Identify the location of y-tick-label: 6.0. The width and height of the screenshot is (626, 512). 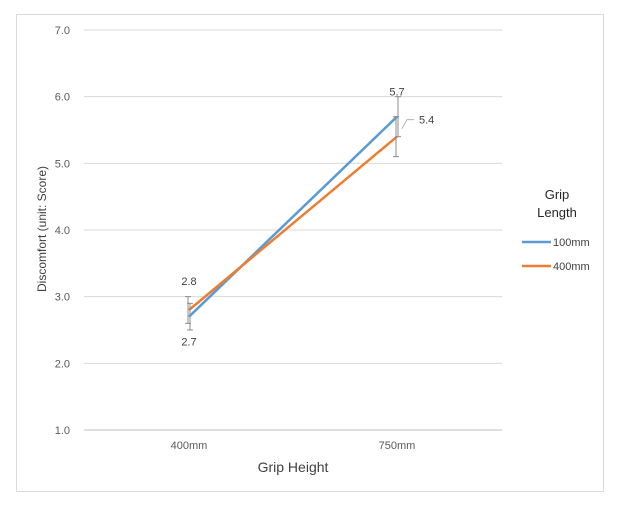
(62, 98).